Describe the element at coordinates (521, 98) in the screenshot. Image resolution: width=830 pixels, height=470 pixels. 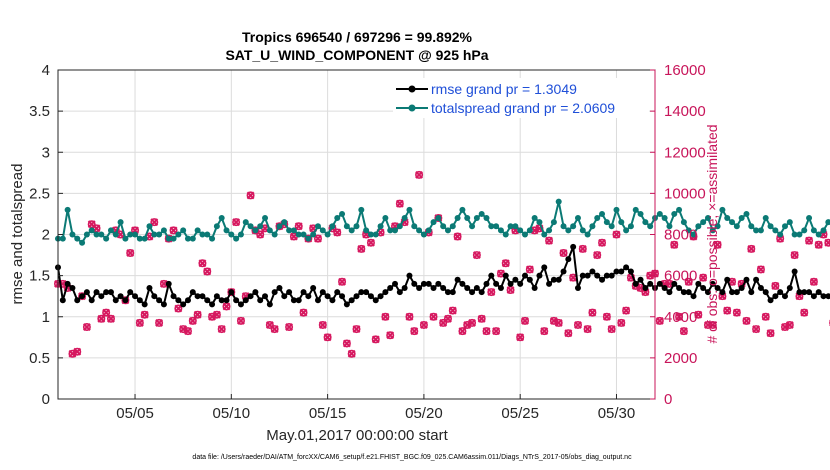
I see `legend-box` at that location.